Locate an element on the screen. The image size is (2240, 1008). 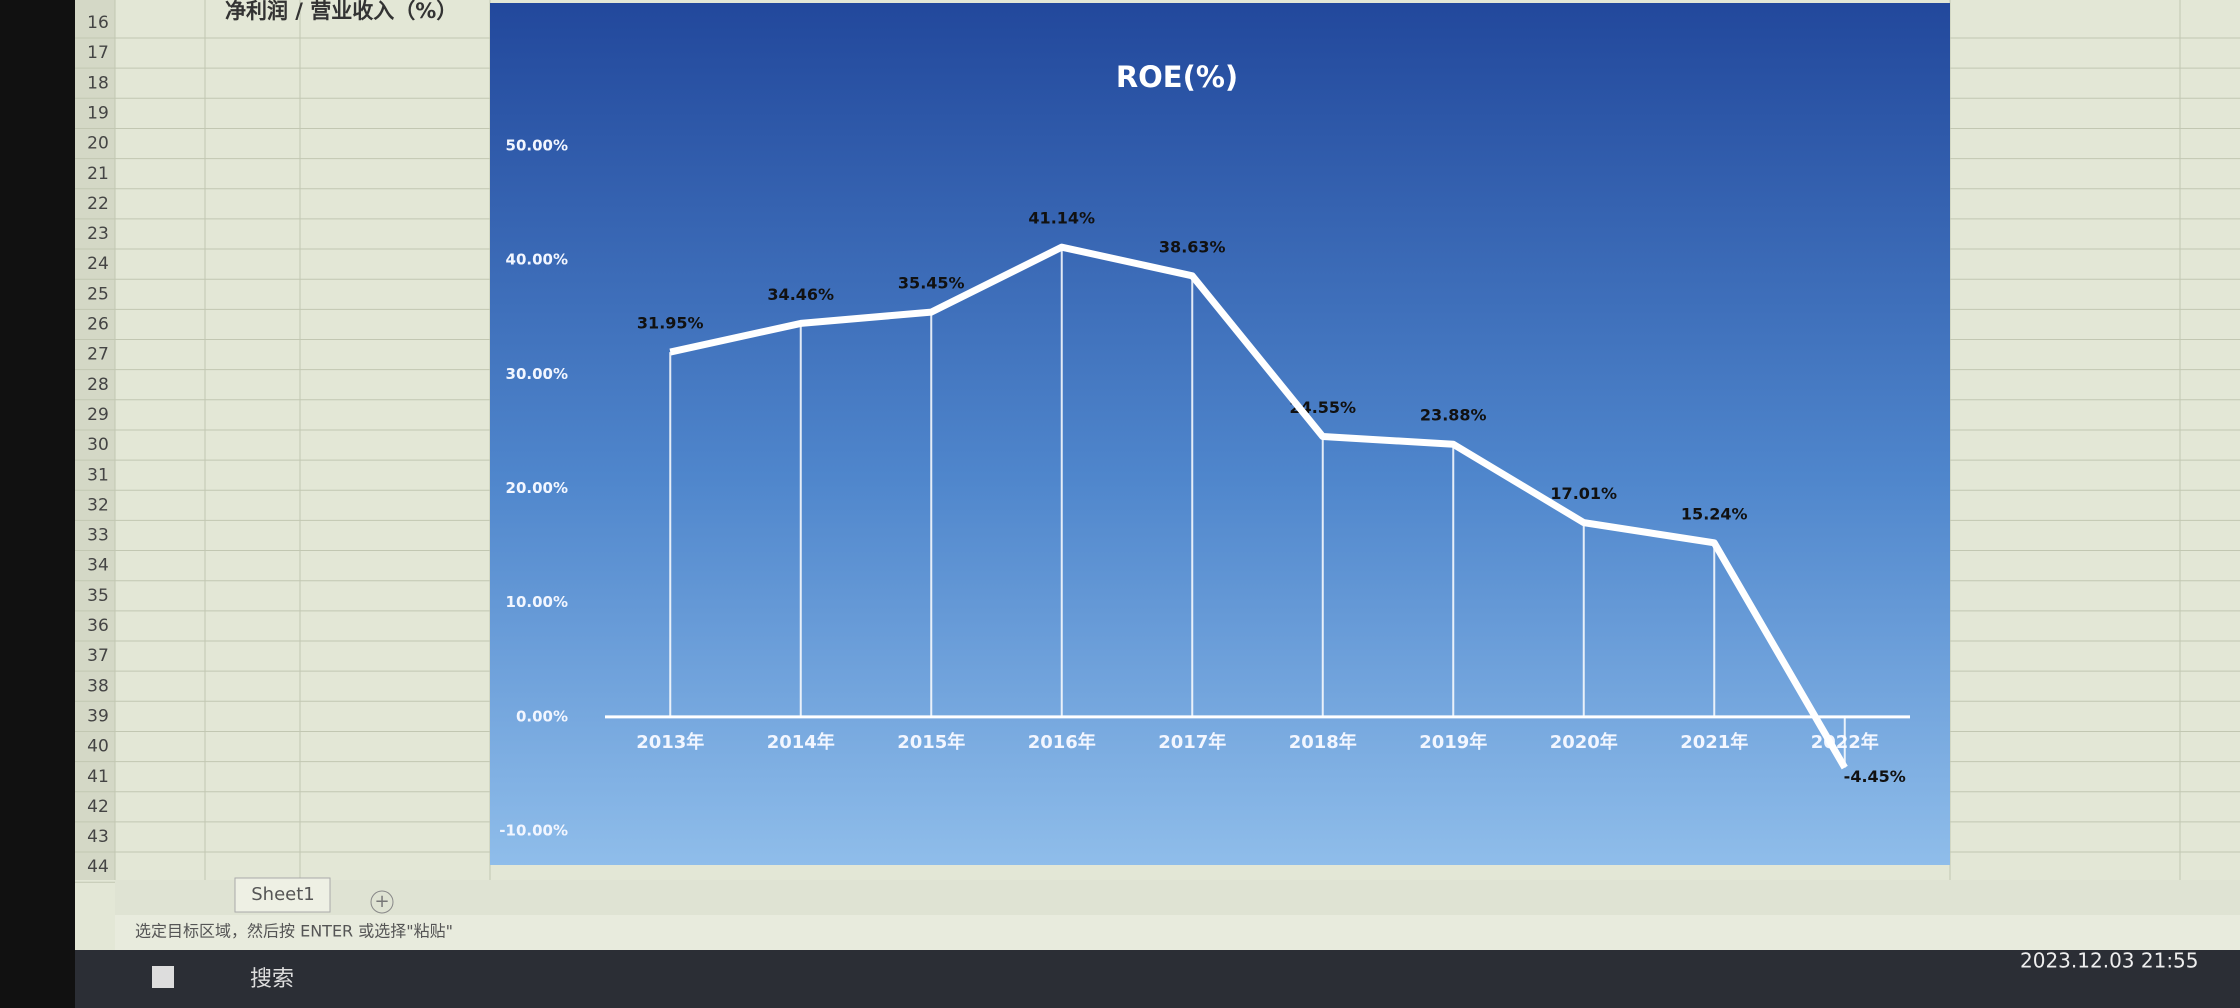
row-number: 24 is located at coordinates (98, 264).